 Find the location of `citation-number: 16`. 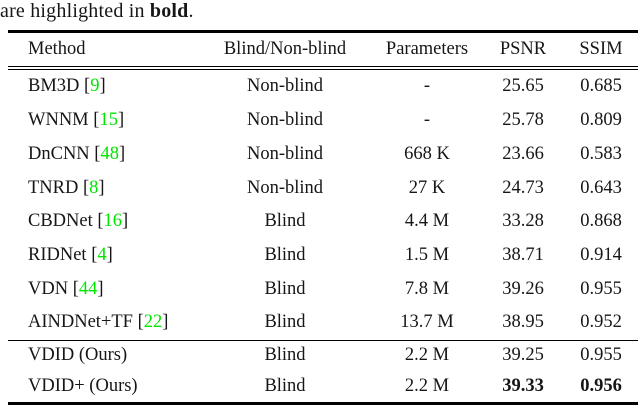

citation-number: 16 is located at coordinates (113, 221).